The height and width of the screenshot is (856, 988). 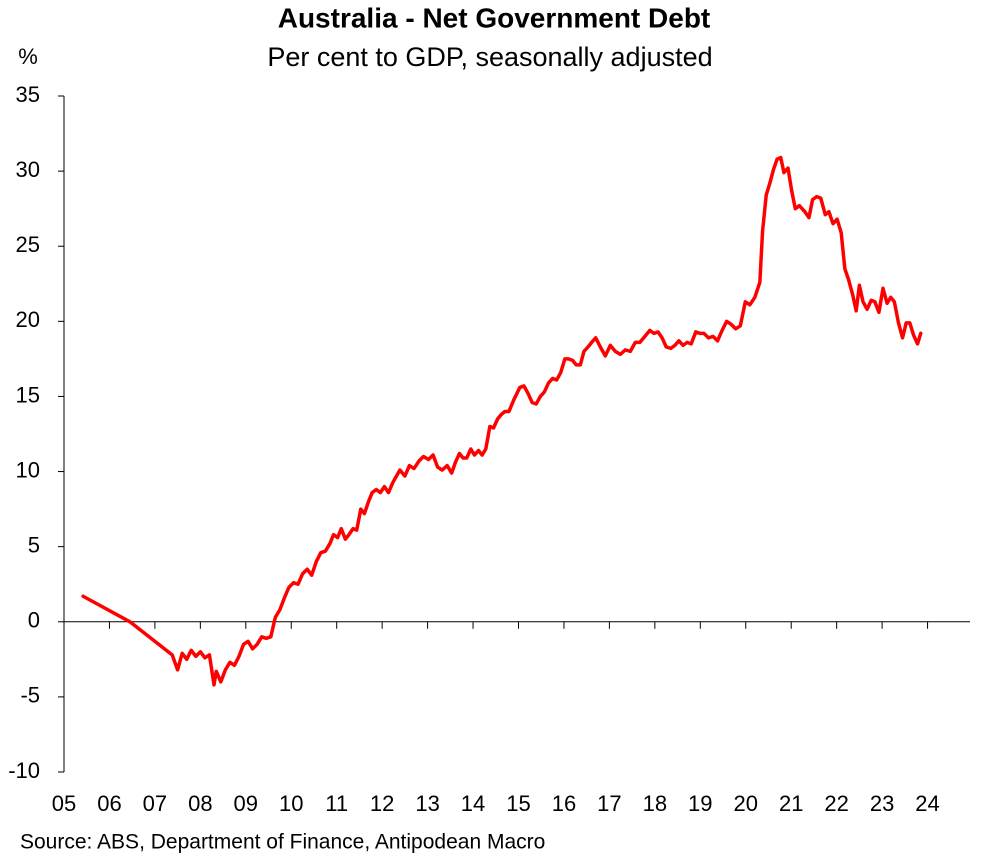 I want to click on x-tick-label: 07, so click(x=155, y=803).